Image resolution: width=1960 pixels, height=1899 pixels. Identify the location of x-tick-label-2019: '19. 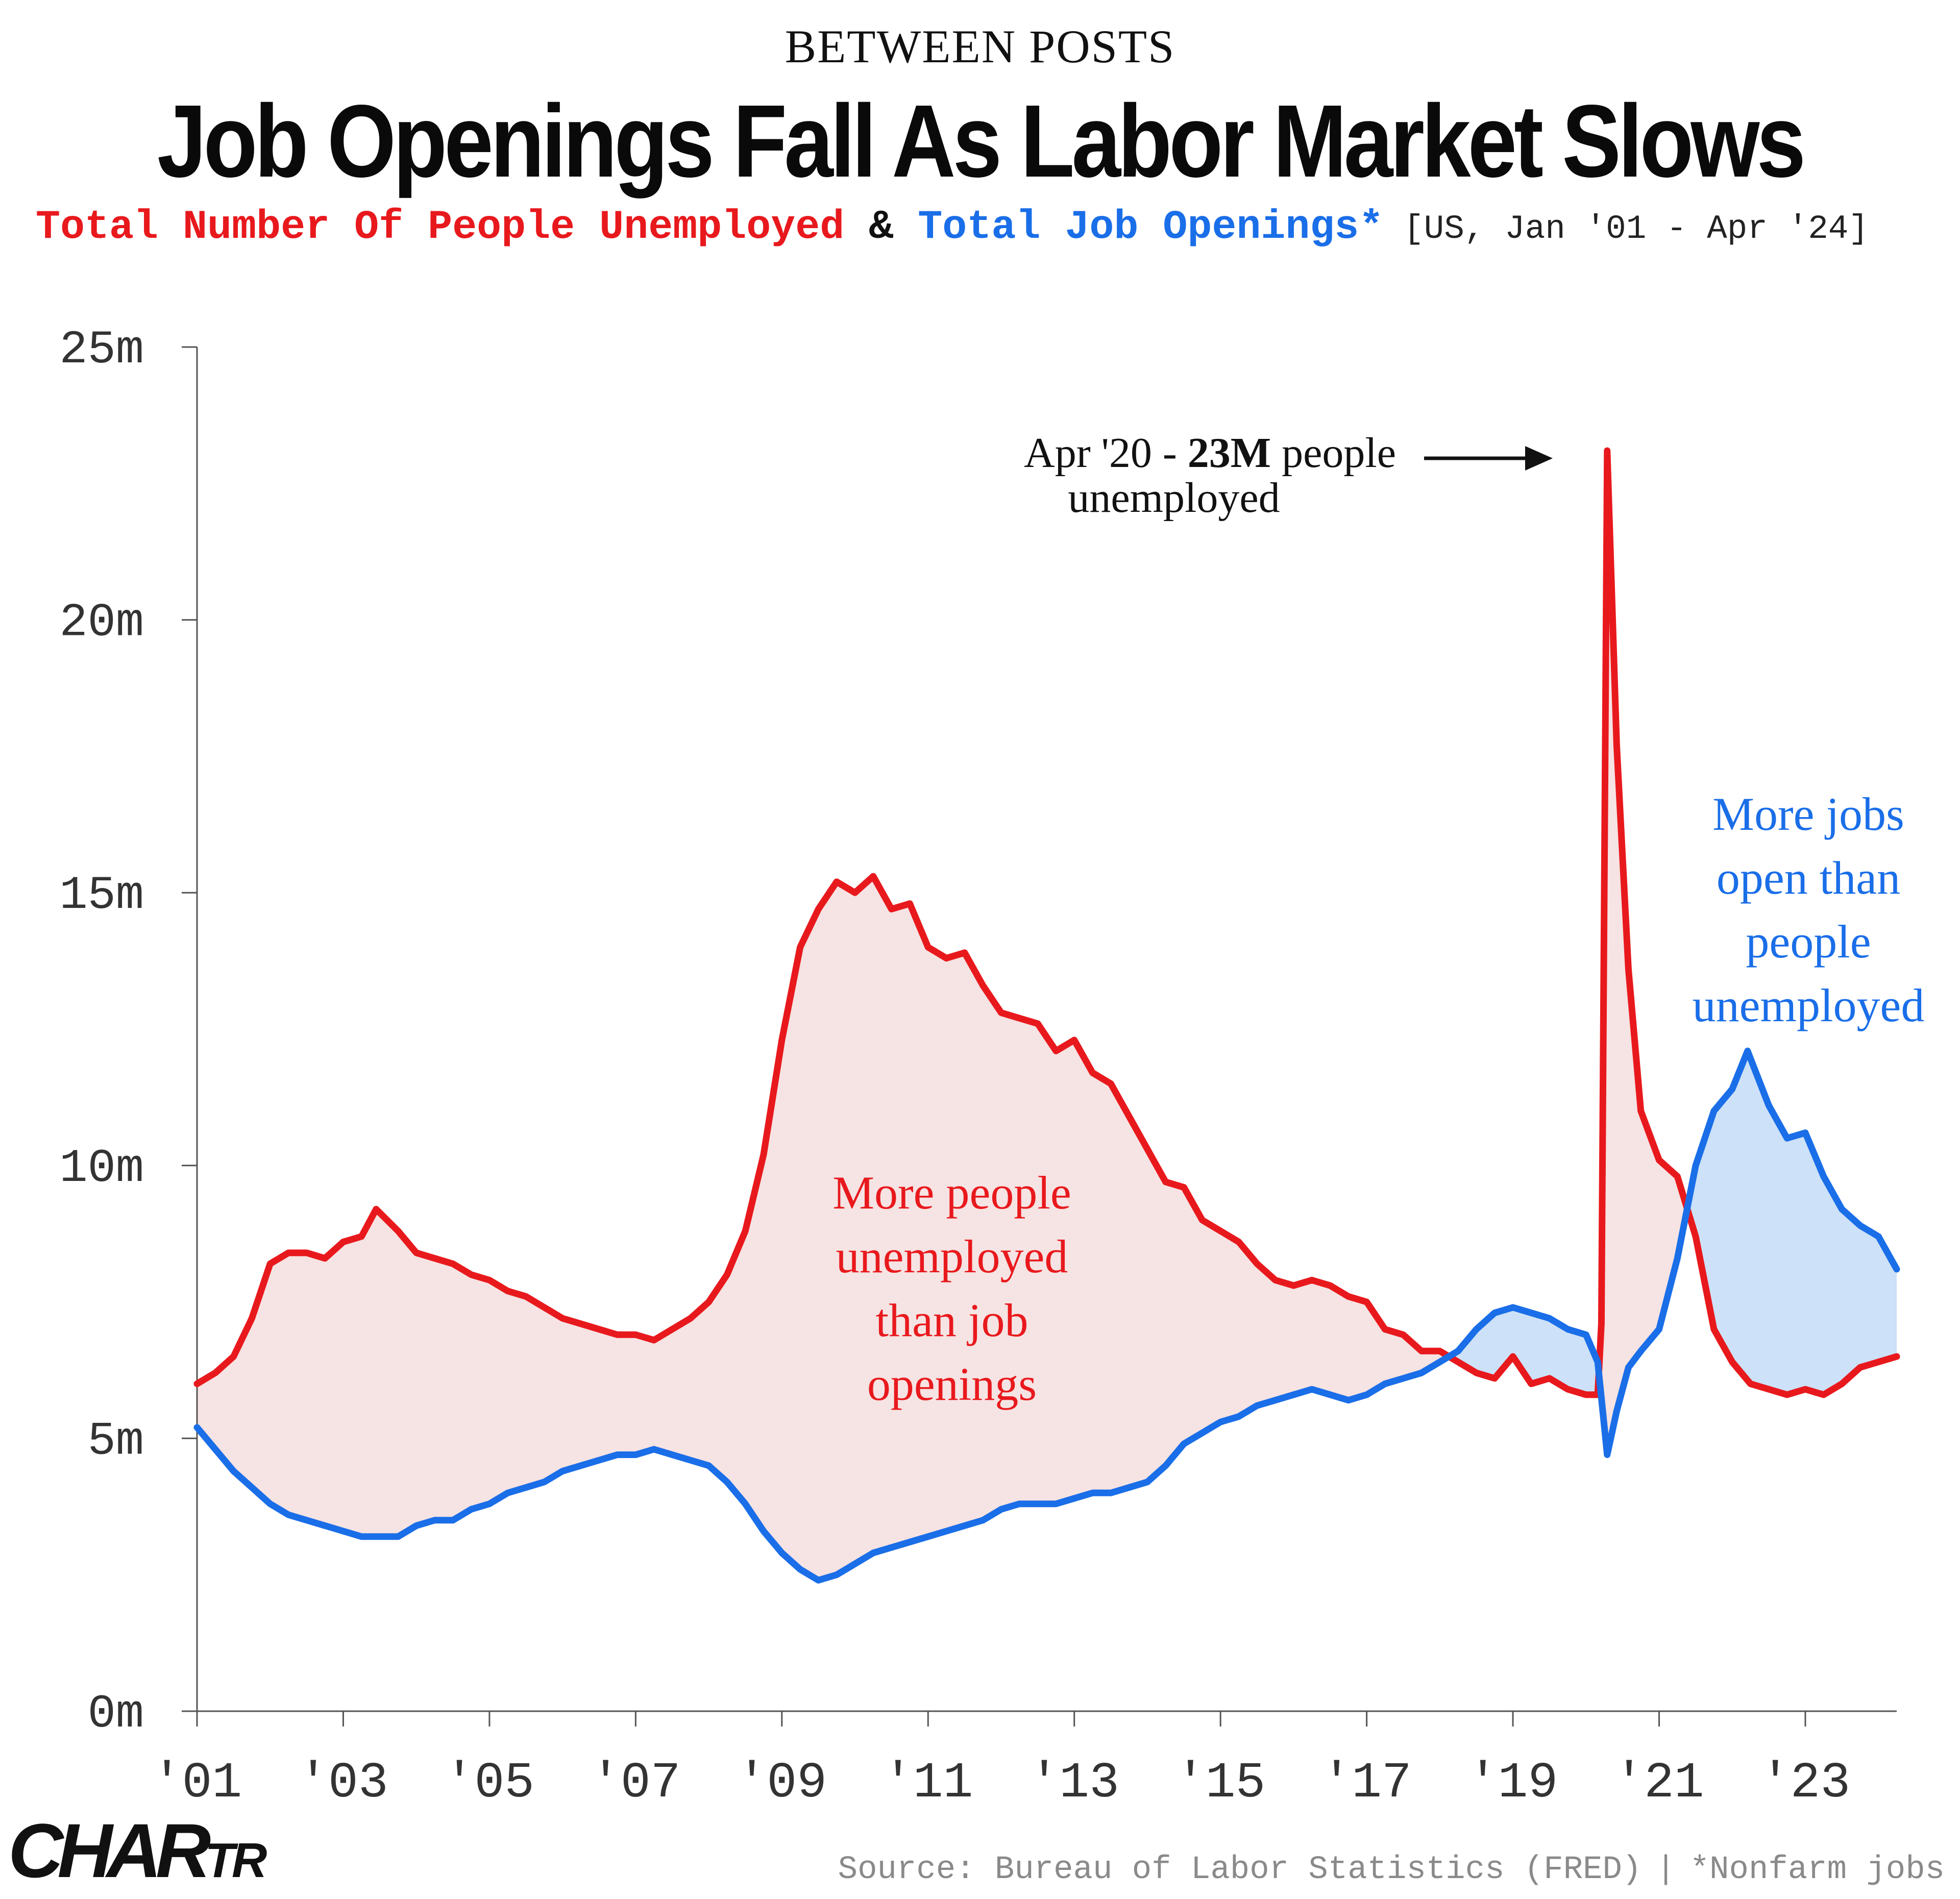
(1513, 1783).